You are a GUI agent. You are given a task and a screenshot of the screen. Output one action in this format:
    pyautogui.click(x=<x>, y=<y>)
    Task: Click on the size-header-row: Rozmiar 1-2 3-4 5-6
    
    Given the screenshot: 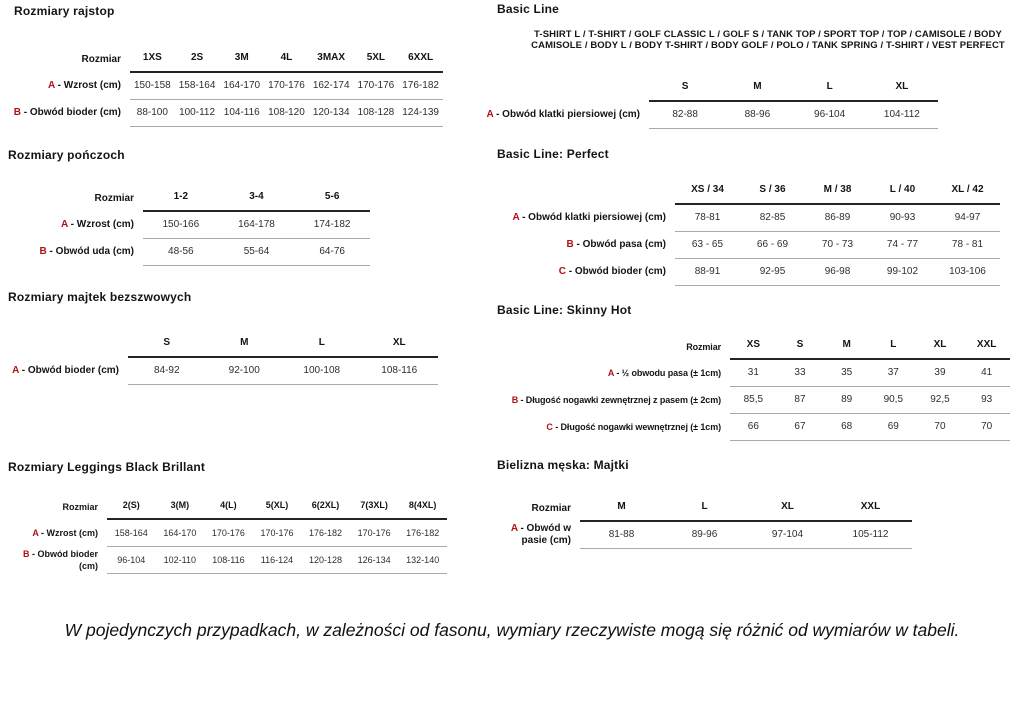 What is the action you would take?
    pyautogui.click(x=189, y=199)
    